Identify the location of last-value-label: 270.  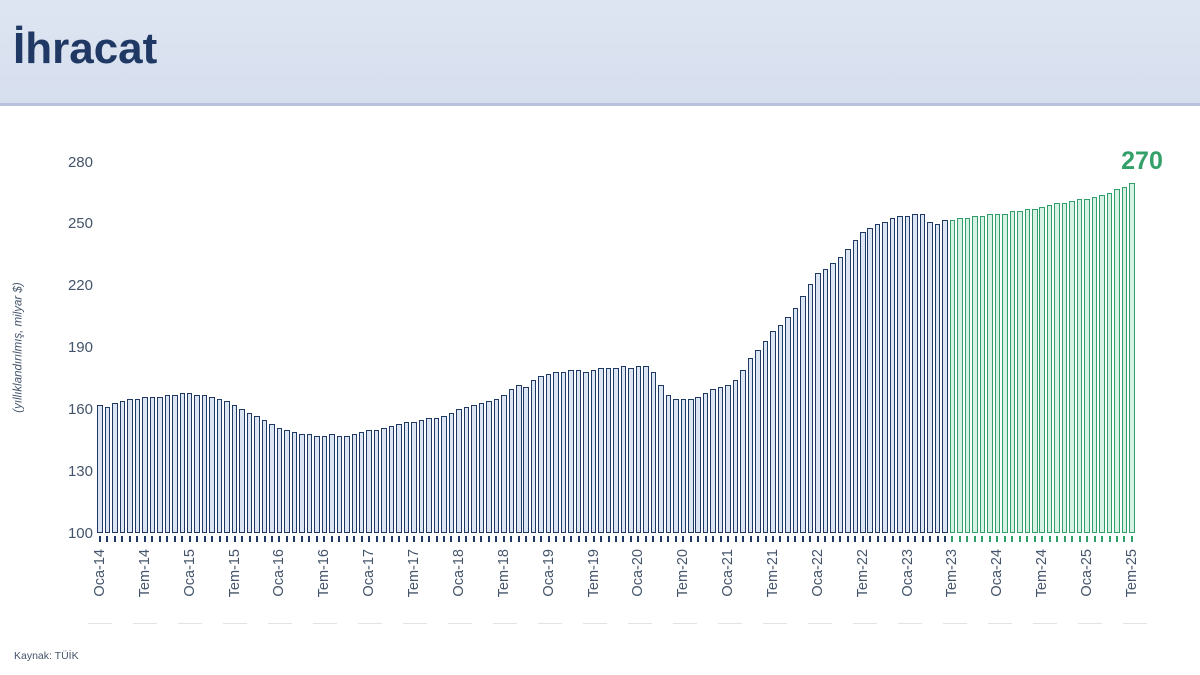
(1142, 161).